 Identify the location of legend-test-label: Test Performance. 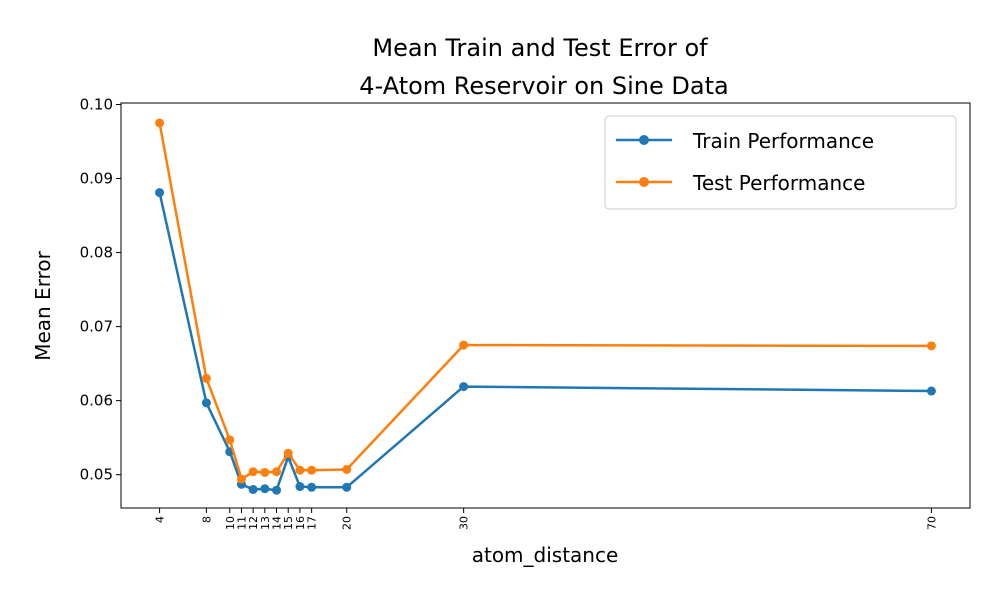
(778, 183).